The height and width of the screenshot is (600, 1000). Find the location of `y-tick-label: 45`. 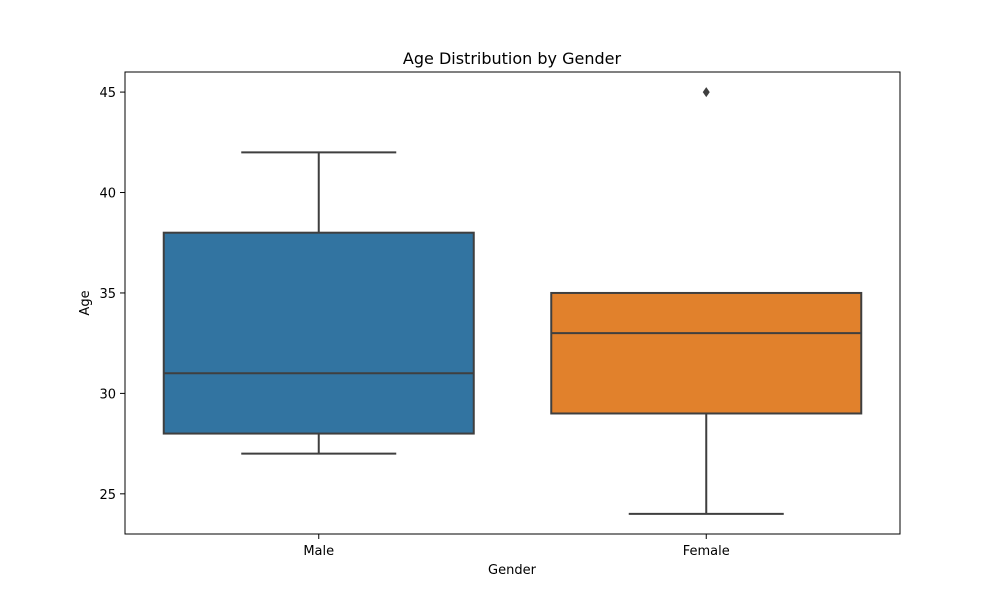

y-tick-label: 45 is located at coordinates (107, 93).